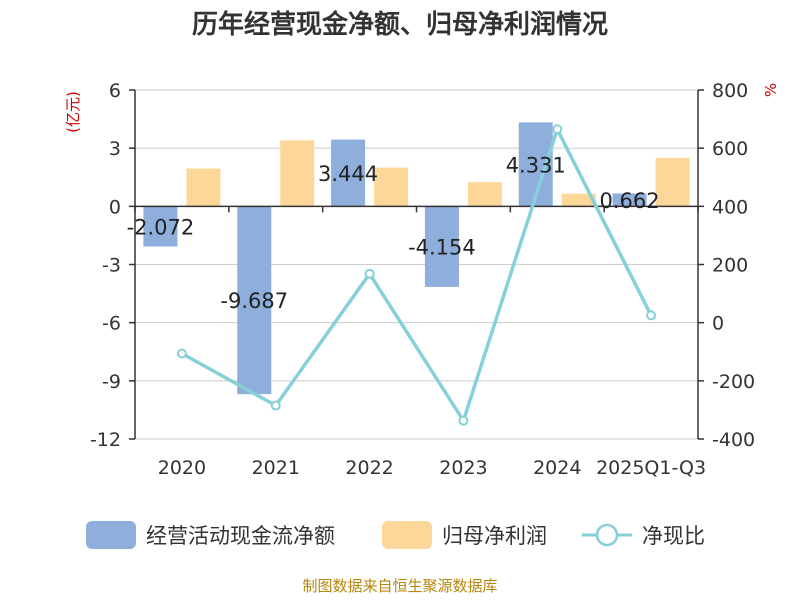  I want to click on left-tick-label: -9, so click(111, 382).